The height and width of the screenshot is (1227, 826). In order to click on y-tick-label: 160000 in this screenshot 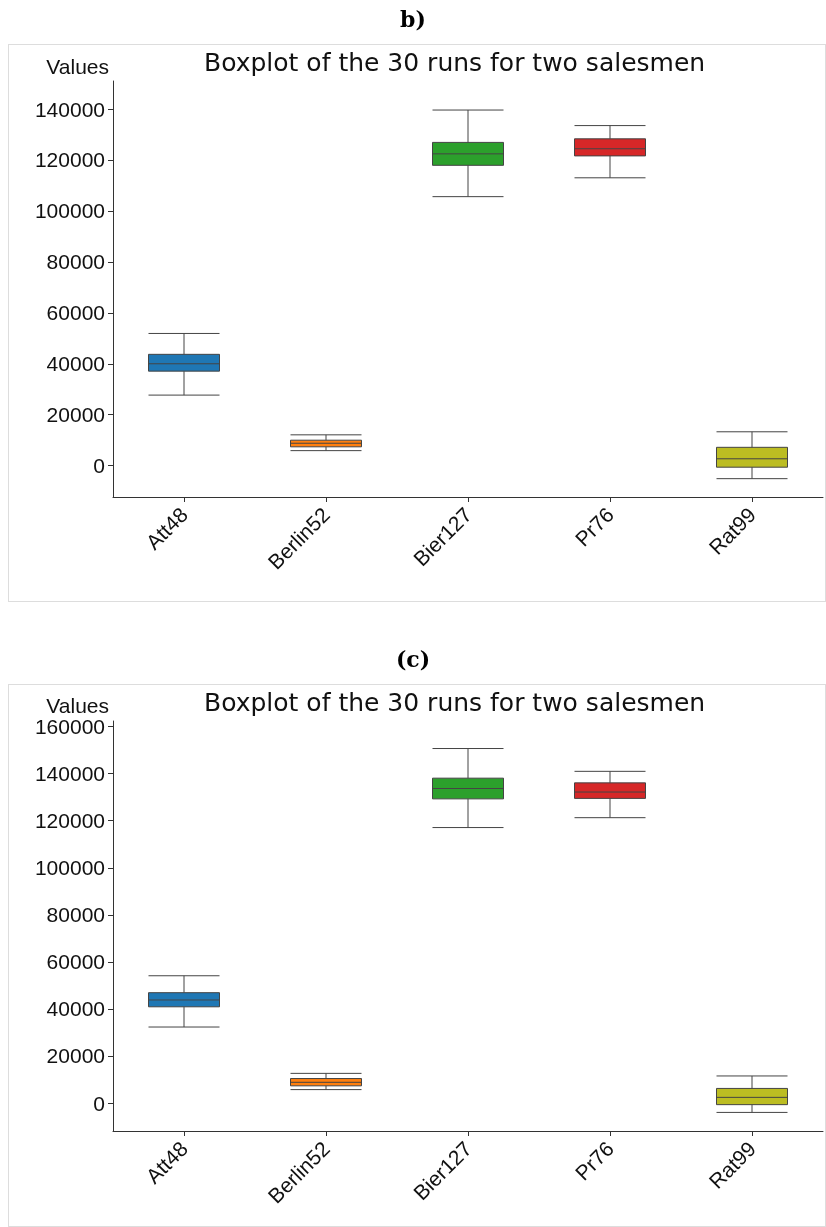, I will do `click(69, 727)`.